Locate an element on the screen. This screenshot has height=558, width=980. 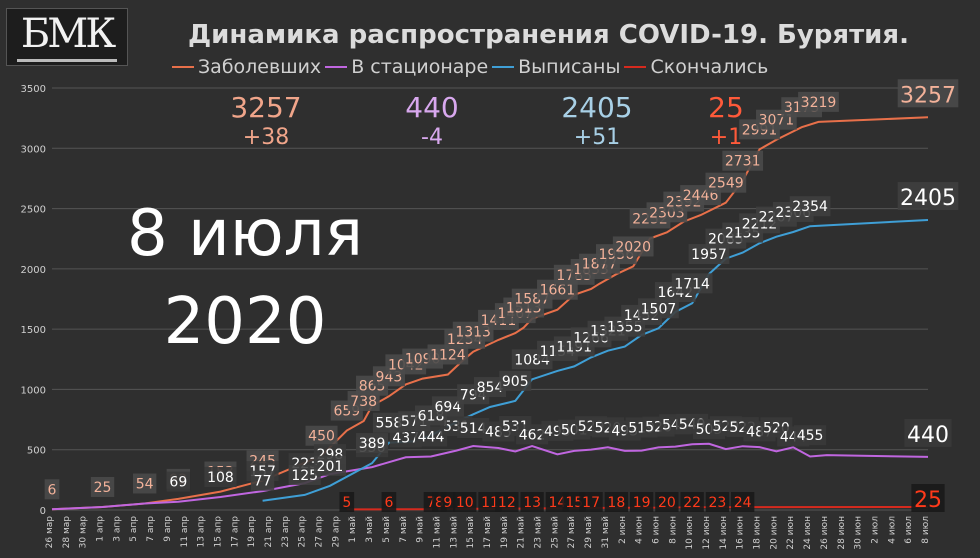
data-label: 1507 is located at coordinates (659, 309).